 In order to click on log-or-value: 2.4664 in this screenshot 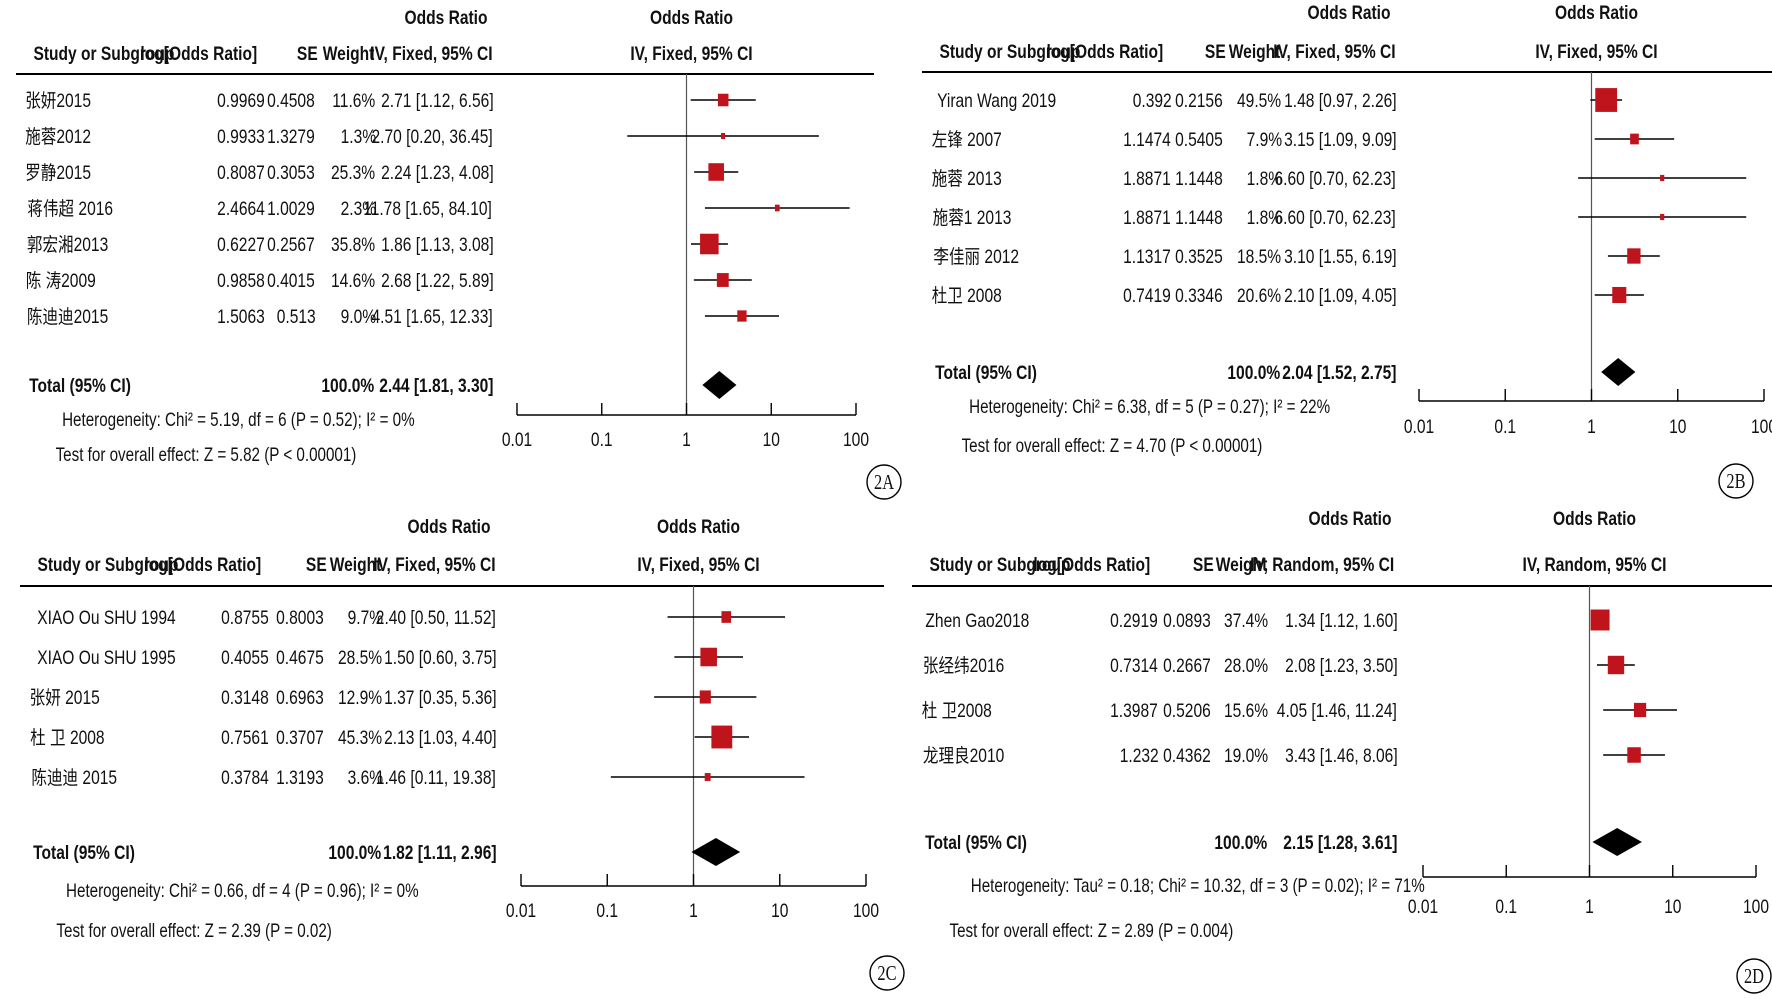, I will do `click(241, 209)`.